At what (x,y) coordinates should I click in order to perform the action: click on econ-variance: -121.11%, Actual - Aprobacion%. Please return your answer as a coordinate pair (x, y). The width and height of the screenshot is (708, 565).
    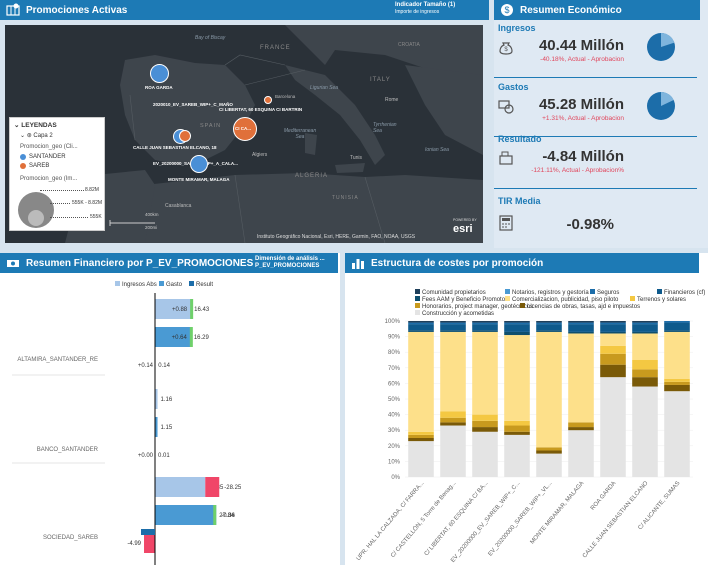
    Looking at the image, I should click on (577, 170).